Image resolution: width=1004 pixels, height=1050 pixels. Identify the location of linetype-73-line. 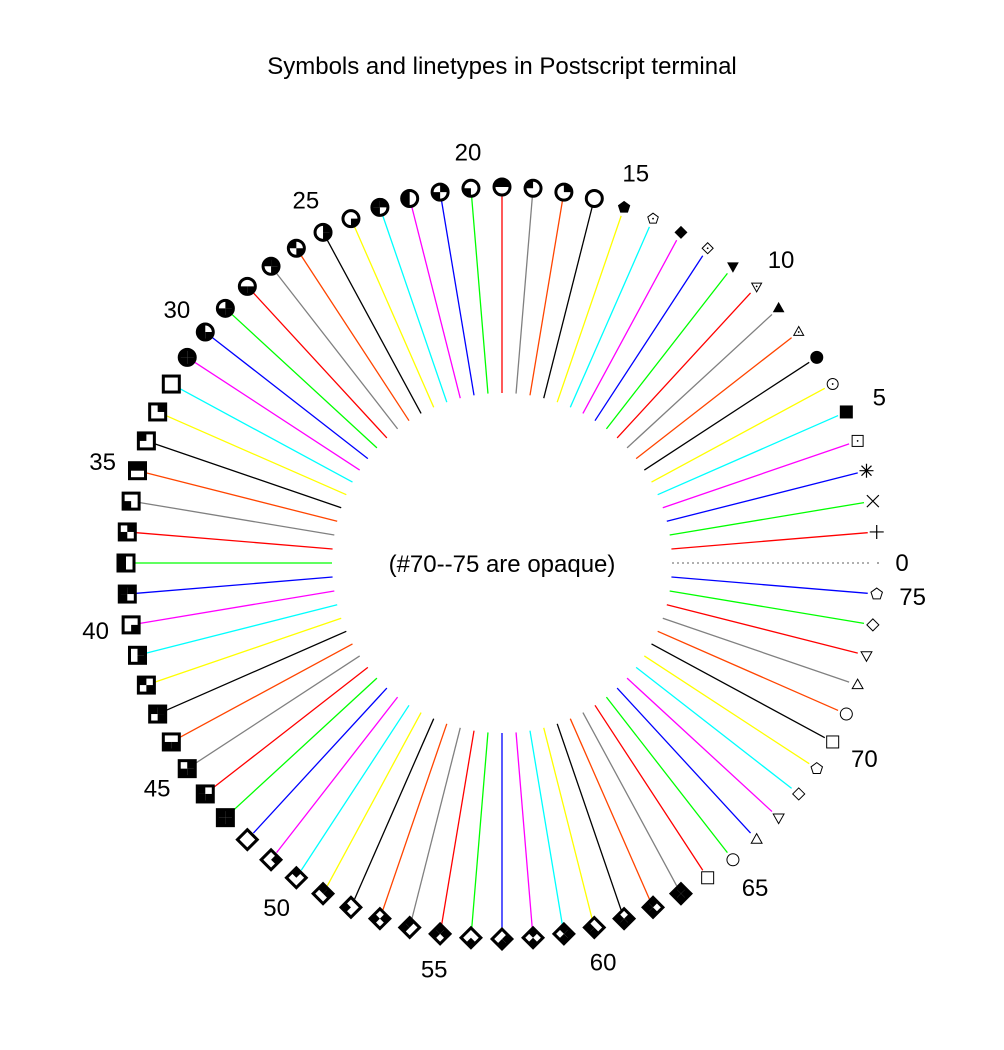
(762, 629).